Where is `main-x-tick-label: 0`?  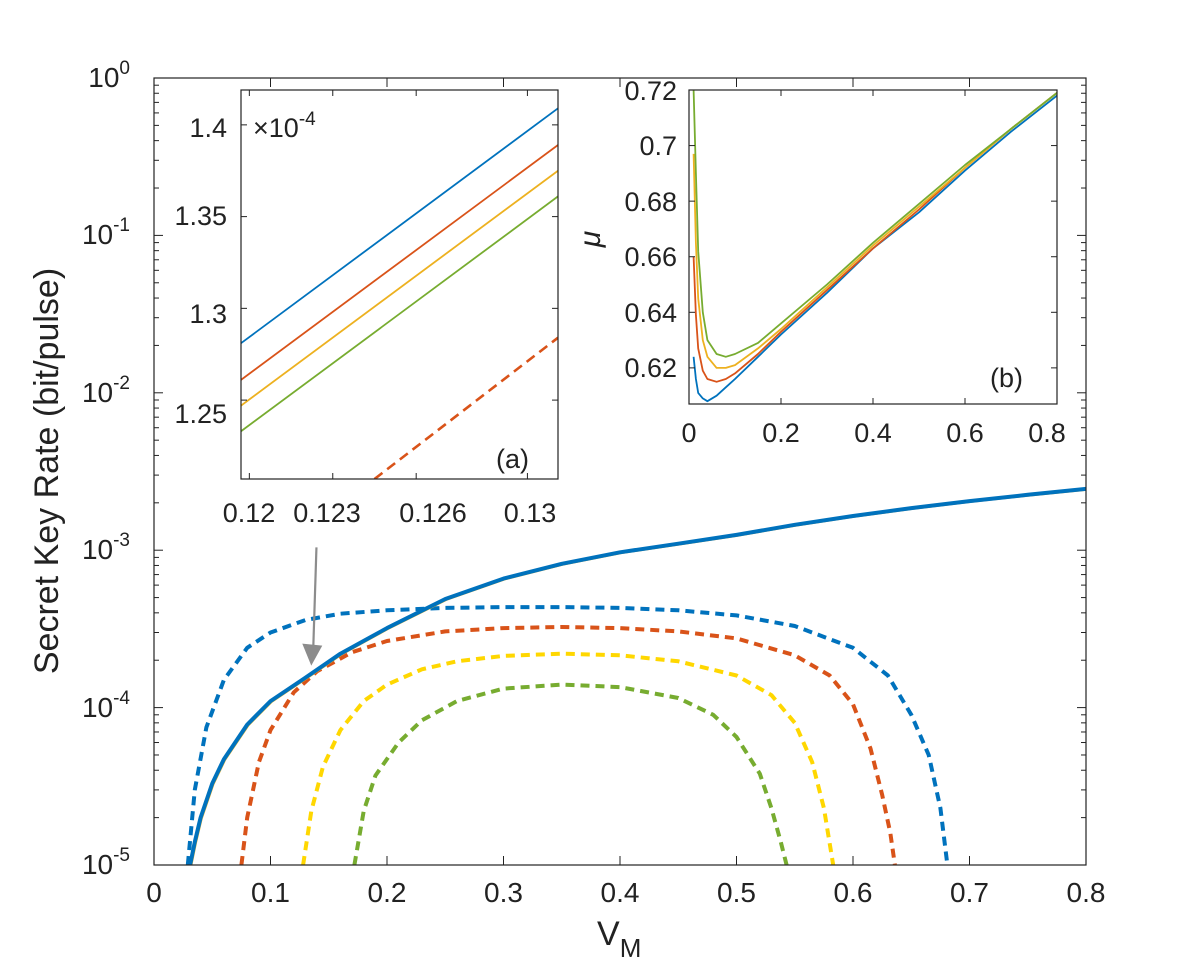 main-x-tick-label: 0 is located at coordinates (154, 892).